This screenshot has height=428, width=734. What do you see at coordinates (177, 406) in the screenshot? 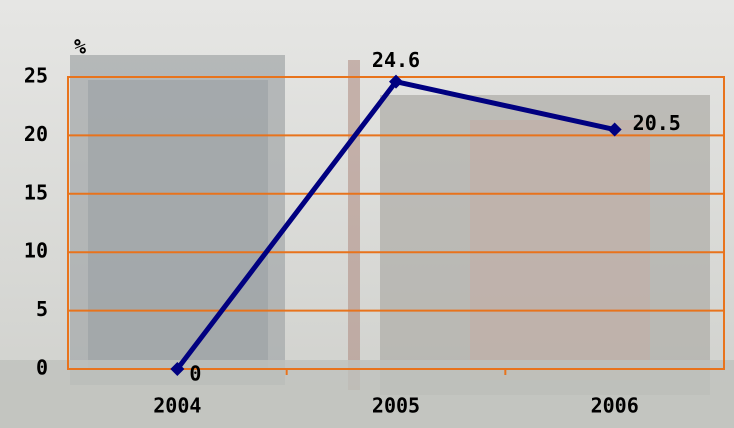
I see `x-tick-label: 2004` at bounding box center [177, 406].